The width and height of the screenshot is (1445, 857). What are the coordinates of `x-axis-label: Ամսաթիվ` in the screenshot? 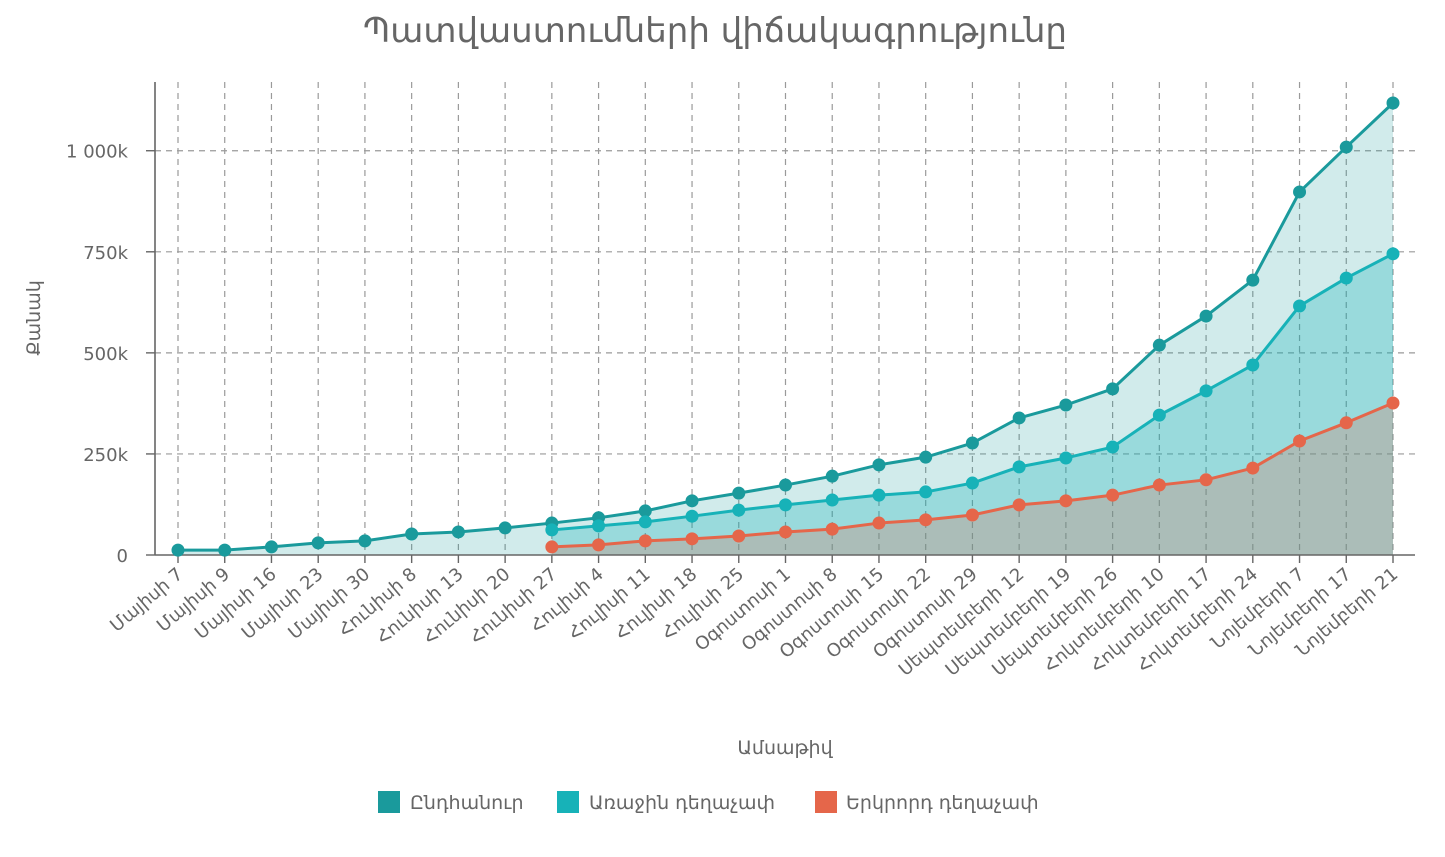 It's located at (785, 748).